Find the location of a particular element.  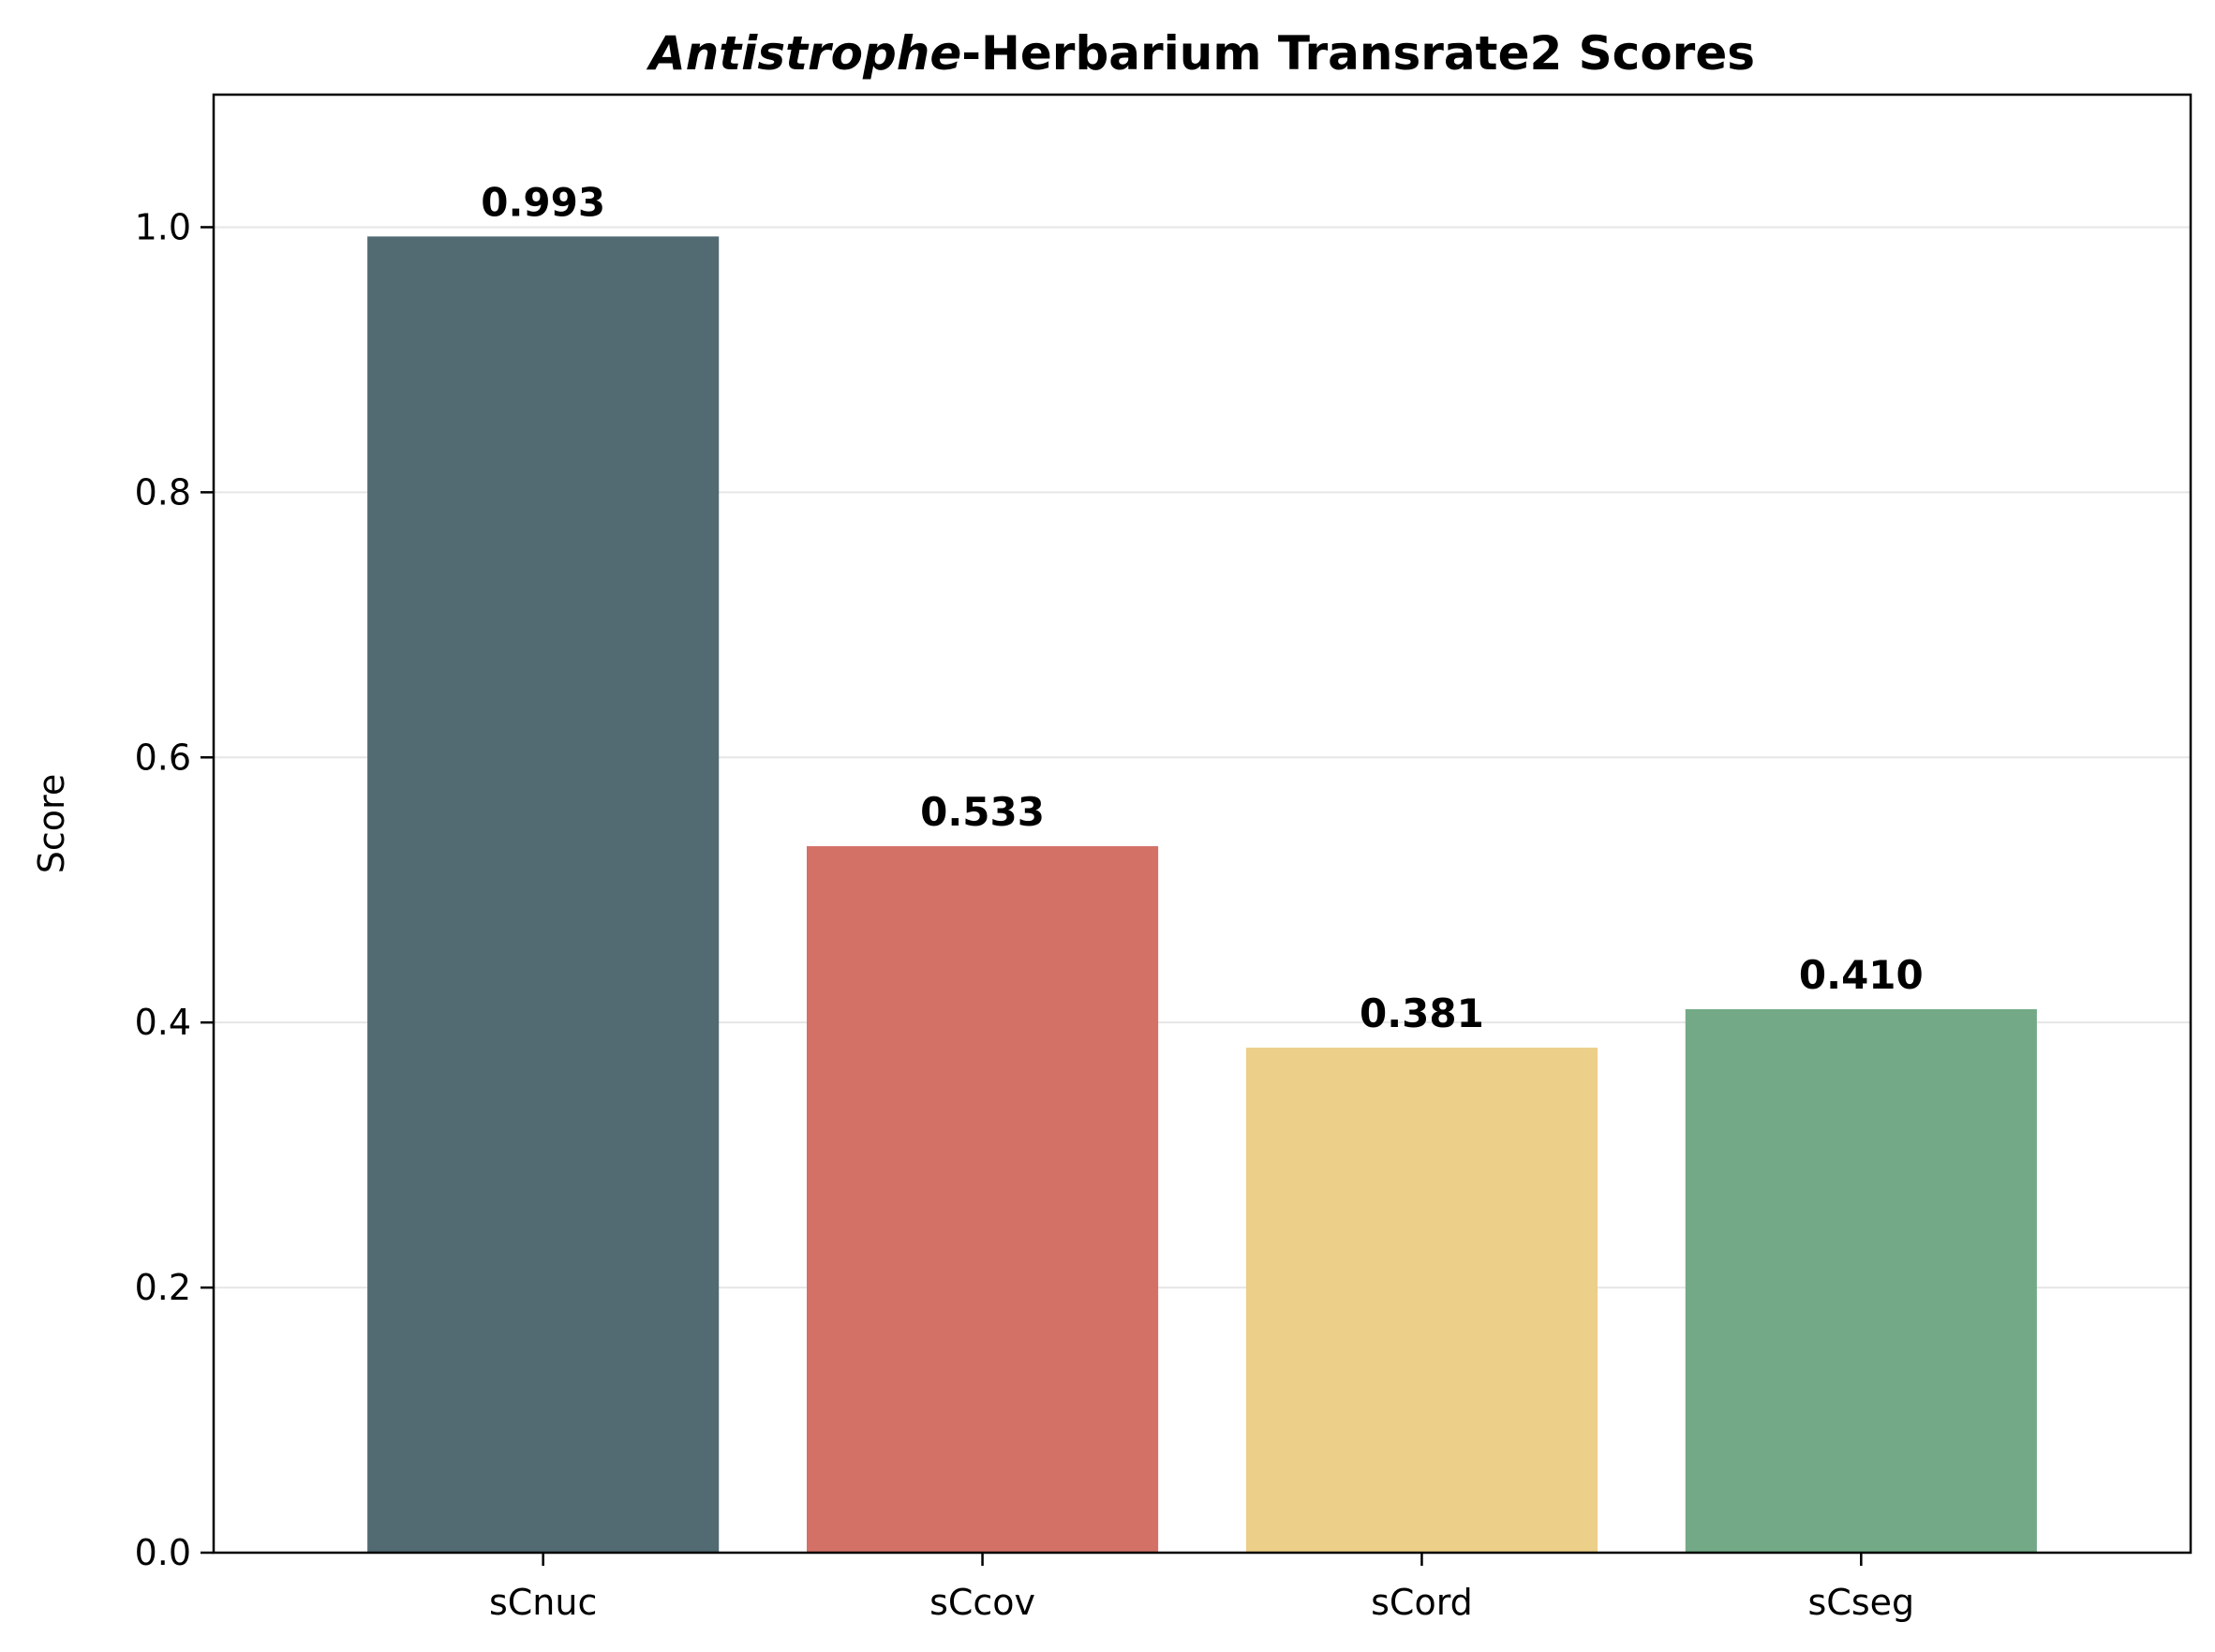

x-axis-ticks: sCnuc sCcov sCord sCseg is located at coordinates (1201, 1588).